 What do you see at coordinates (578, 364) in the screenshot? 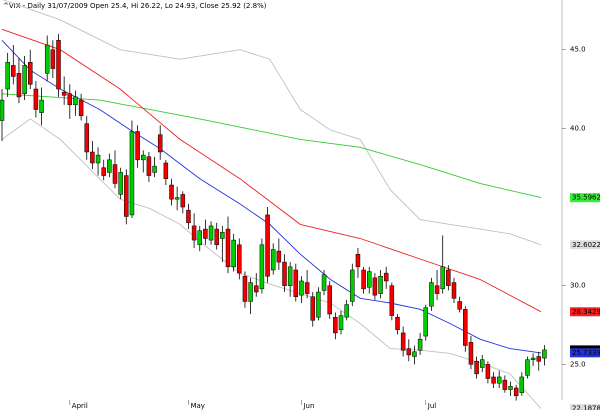
I see `y-tick-label: 25.0` at bounding box center [578, 364].